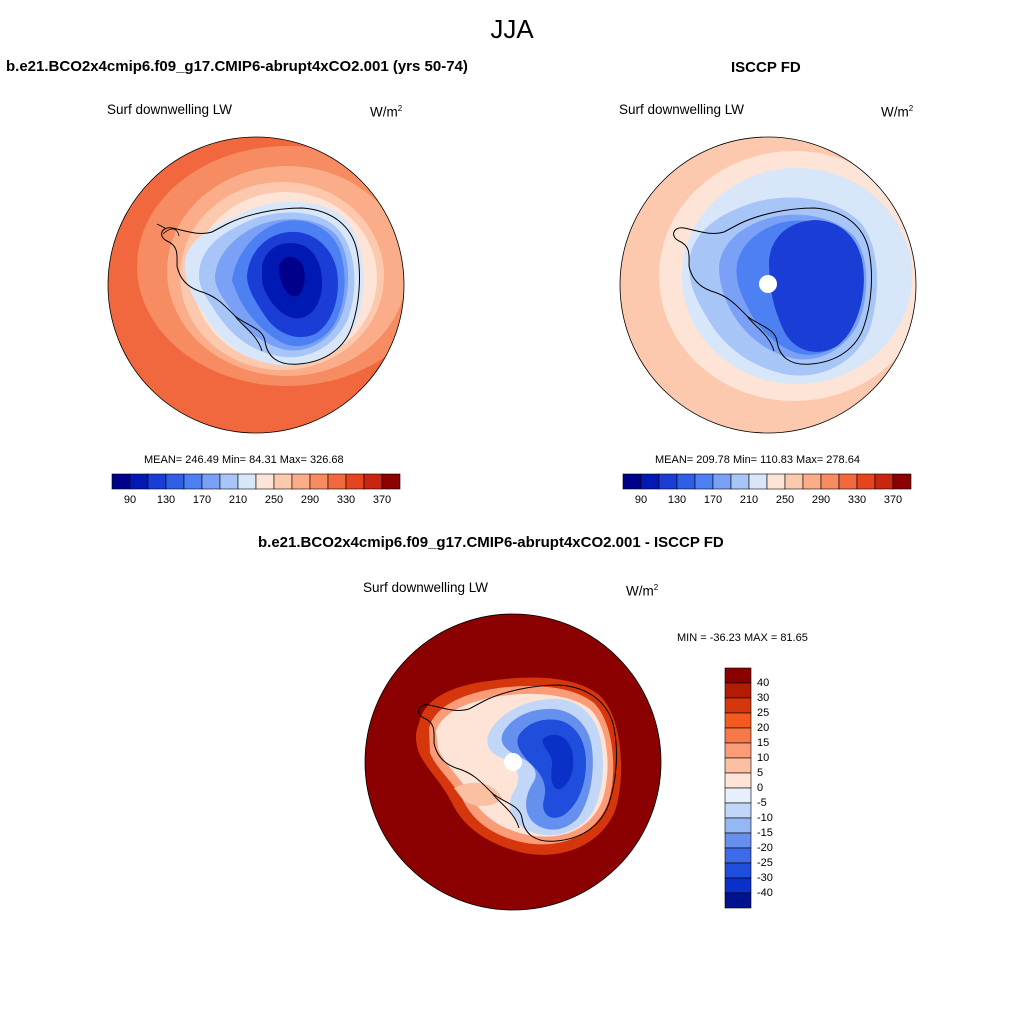 The height and width of the screenshot is (1024, 1024). I want to click on diff-colorbar-tick-label: 20, so click(763, 728).